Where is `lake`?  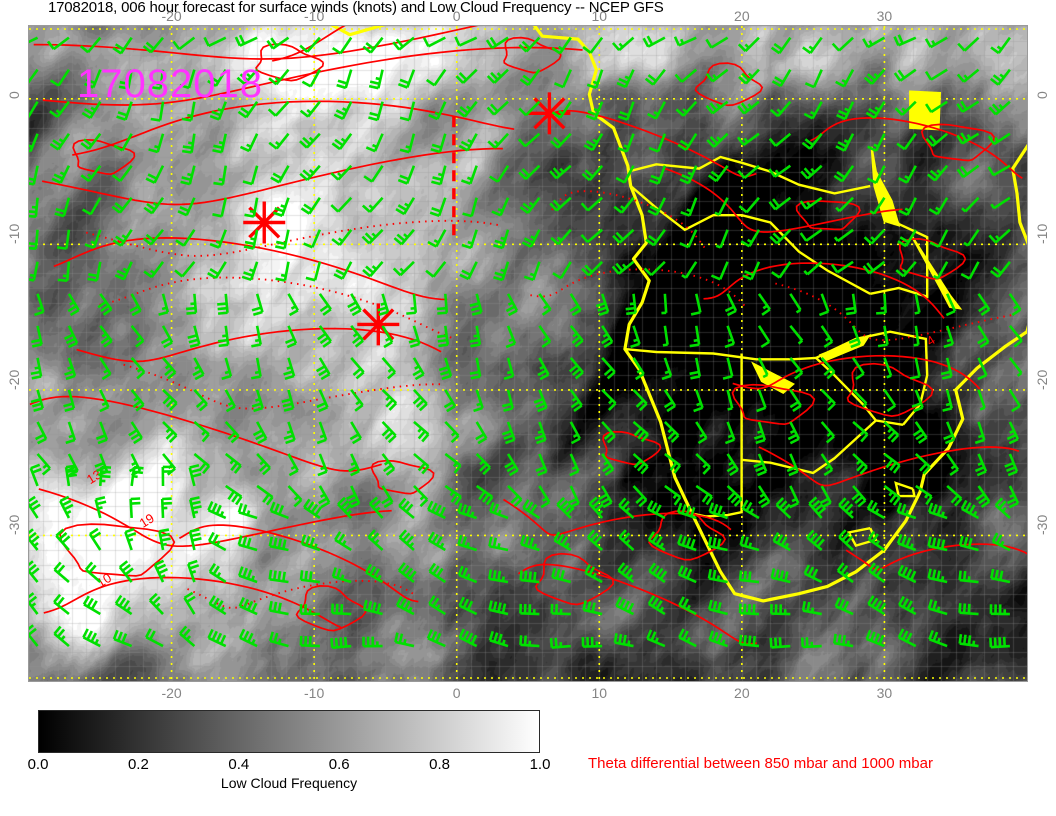
lake is located at coordinates (885, 186).